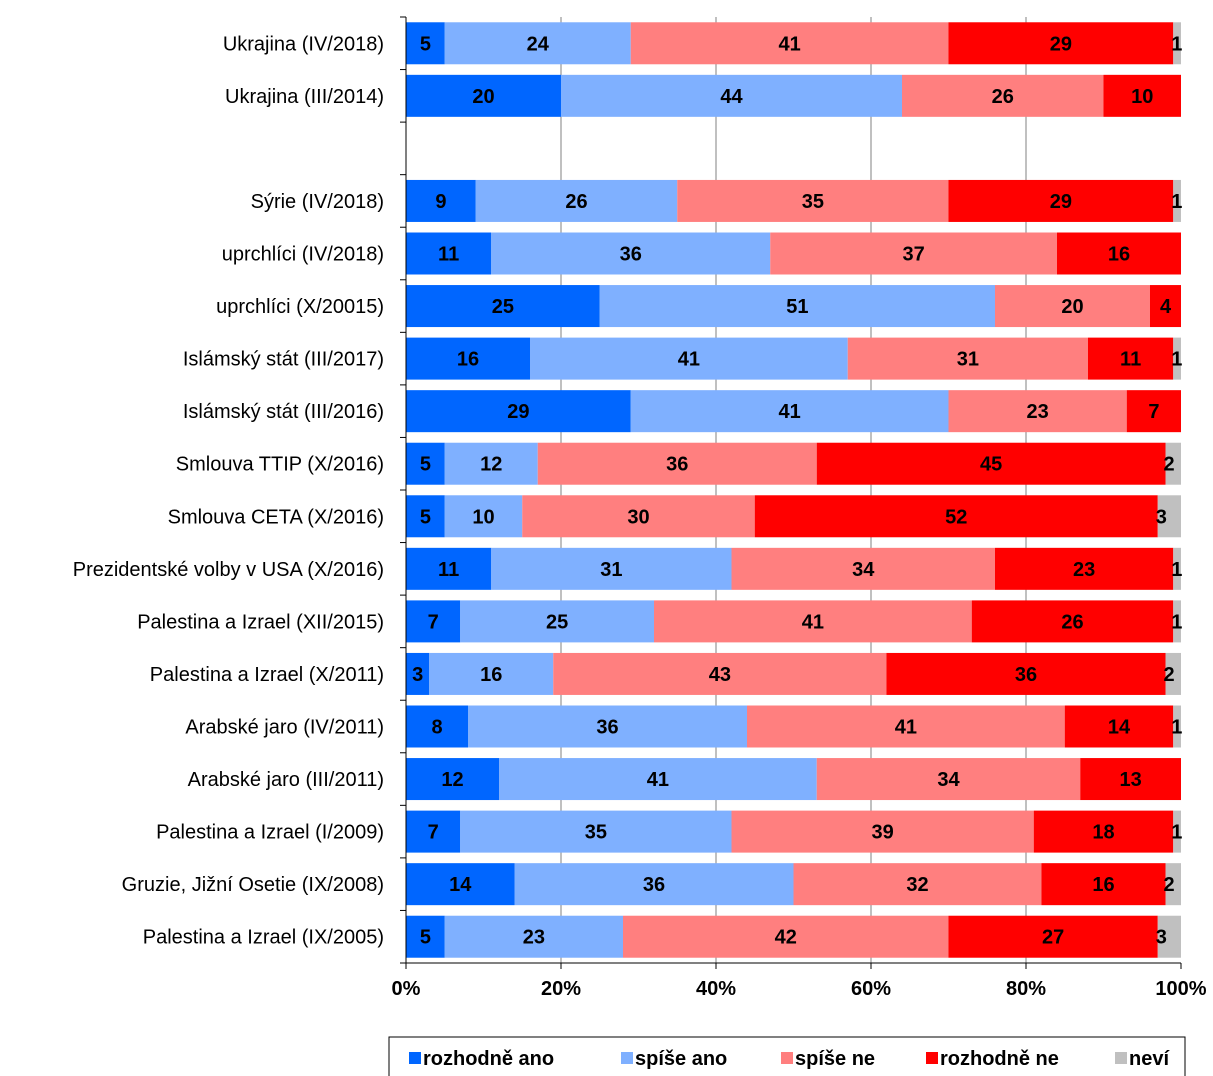 The height and width of the screenshot is (1076, 1213). I want to click on x-tick-label: 60%, so click(871, 989).